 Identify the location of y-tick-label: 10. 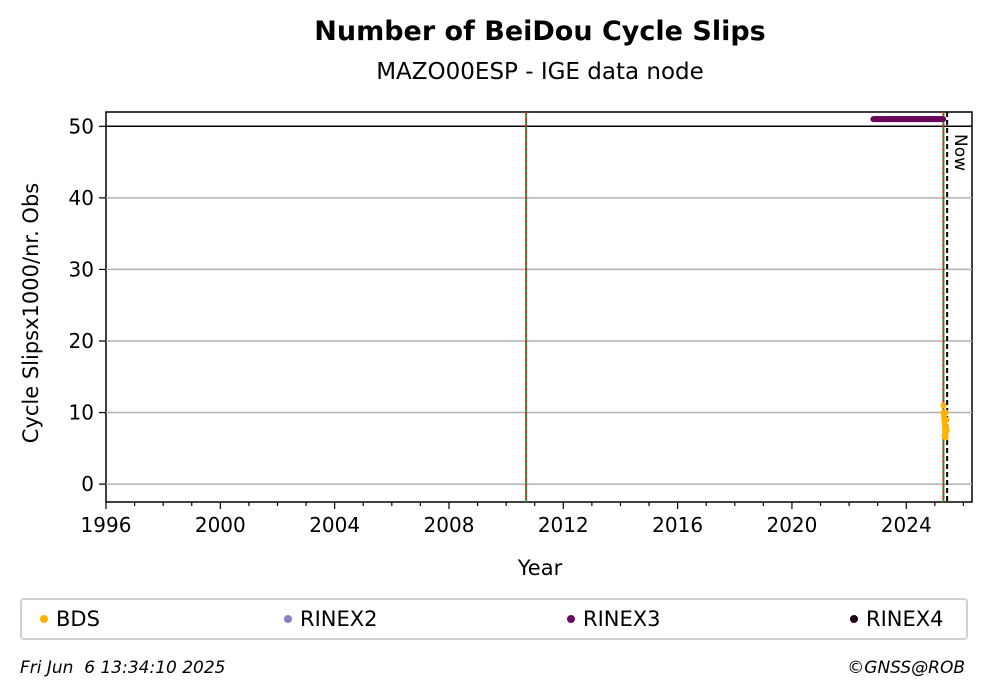
(81, 413).